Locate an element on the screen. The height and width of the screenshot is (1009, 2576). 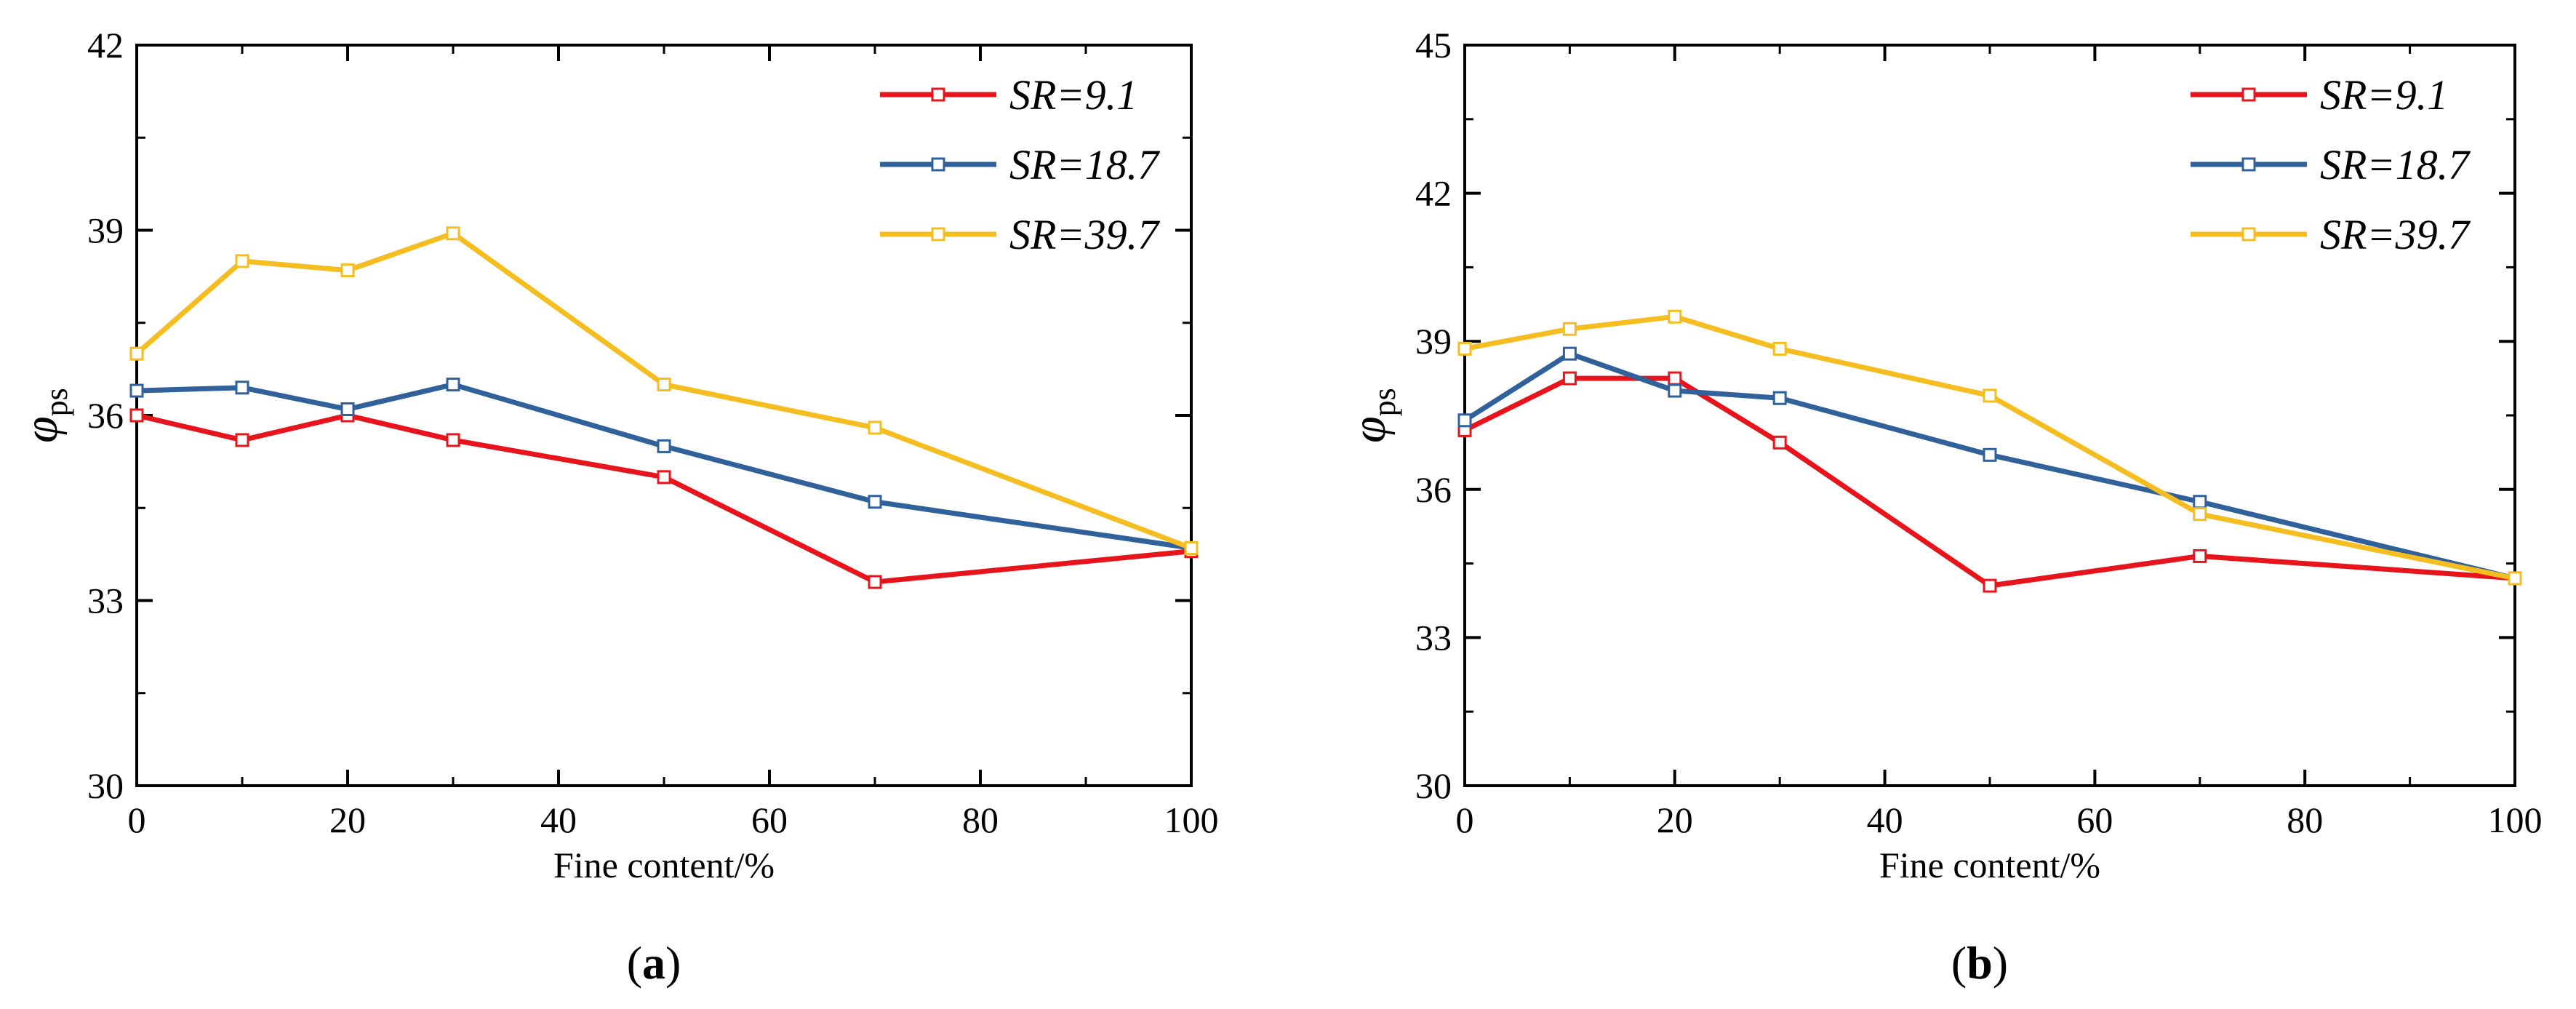
y-tick-label: 45 is located at coordinates (1433, 45).